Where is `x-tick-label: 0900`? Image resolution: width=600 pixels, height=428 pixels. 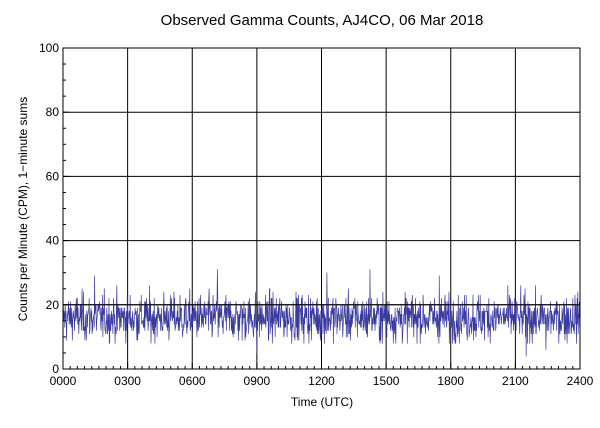 x-tick-label: 0900 is located at coordinates (257, 381).